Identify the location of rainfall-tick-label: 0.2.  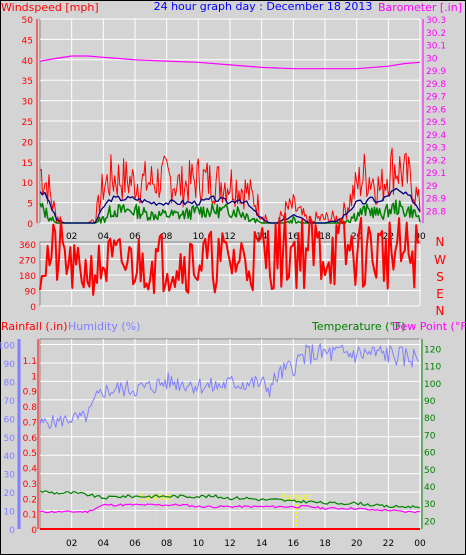
(30, 500).